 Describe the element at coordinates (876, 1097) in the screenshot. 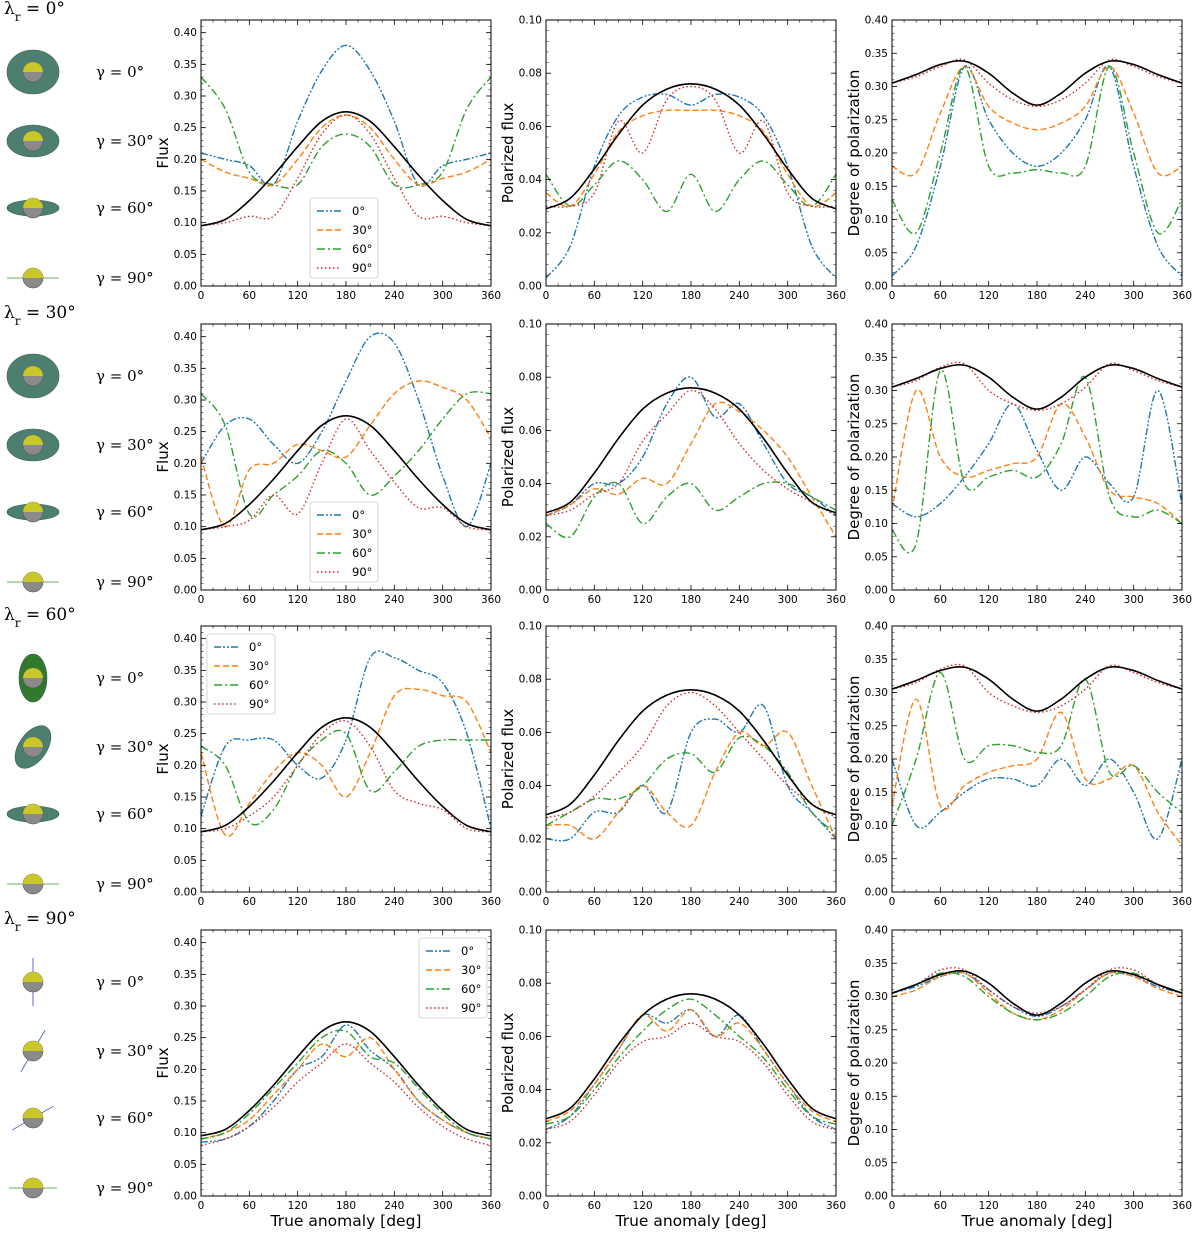

I see `y-tick-label: 0.15` at that location.